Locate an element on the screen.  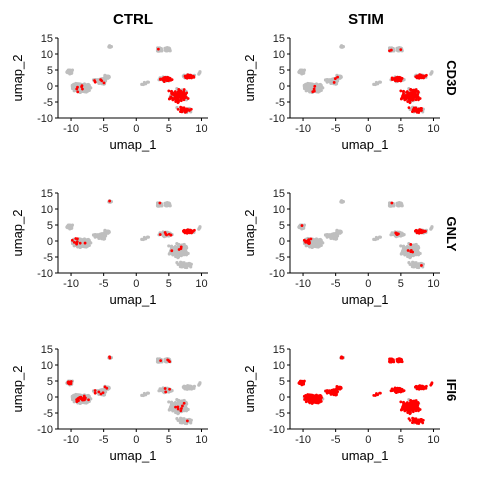
x-tick-label: 5 is located at coordinates (401, 129).